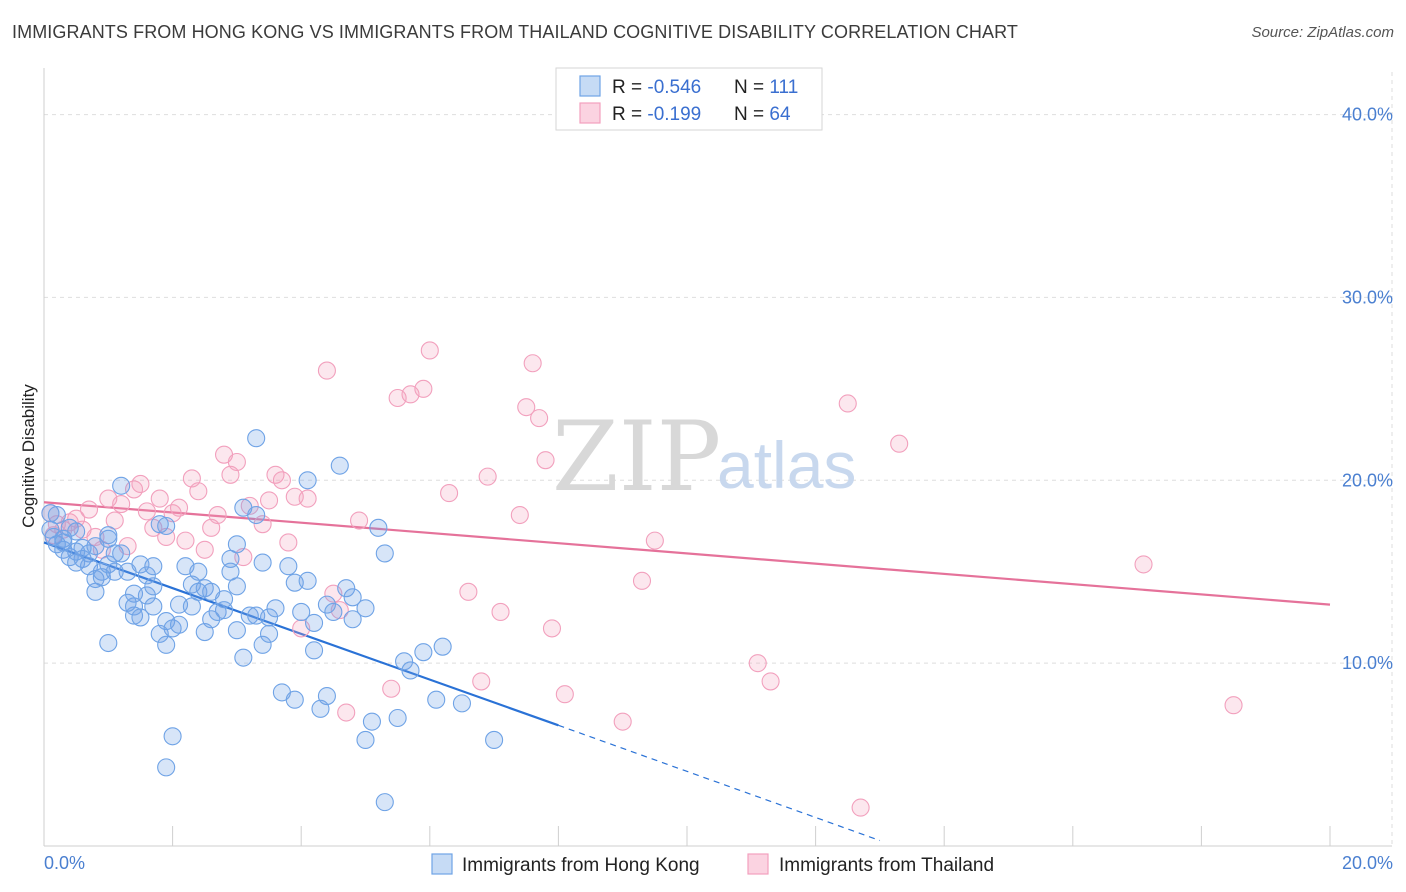  I want to click on bottom-legend-label-hong-kong: Immigrants from Hong Kong, so click(581, 865).